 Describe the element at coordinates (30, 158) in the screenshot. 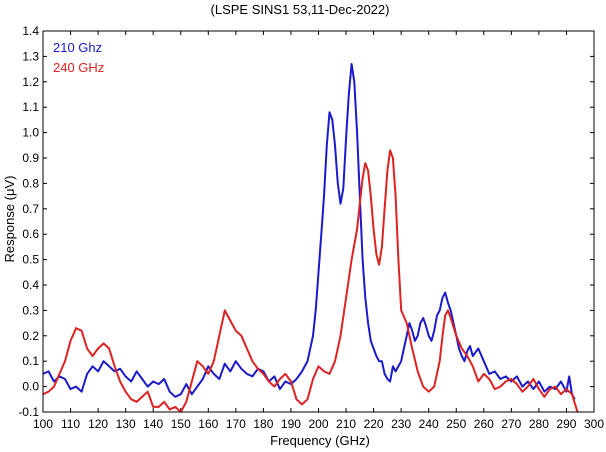

I see `y-tick-label: 0.9` at that location.